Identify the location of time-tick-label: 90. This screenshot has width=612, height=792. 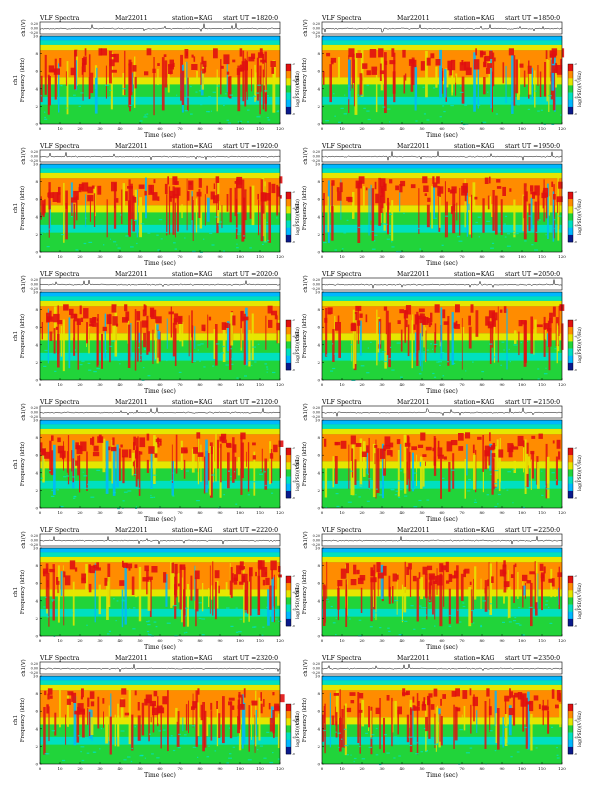
(220, 768).